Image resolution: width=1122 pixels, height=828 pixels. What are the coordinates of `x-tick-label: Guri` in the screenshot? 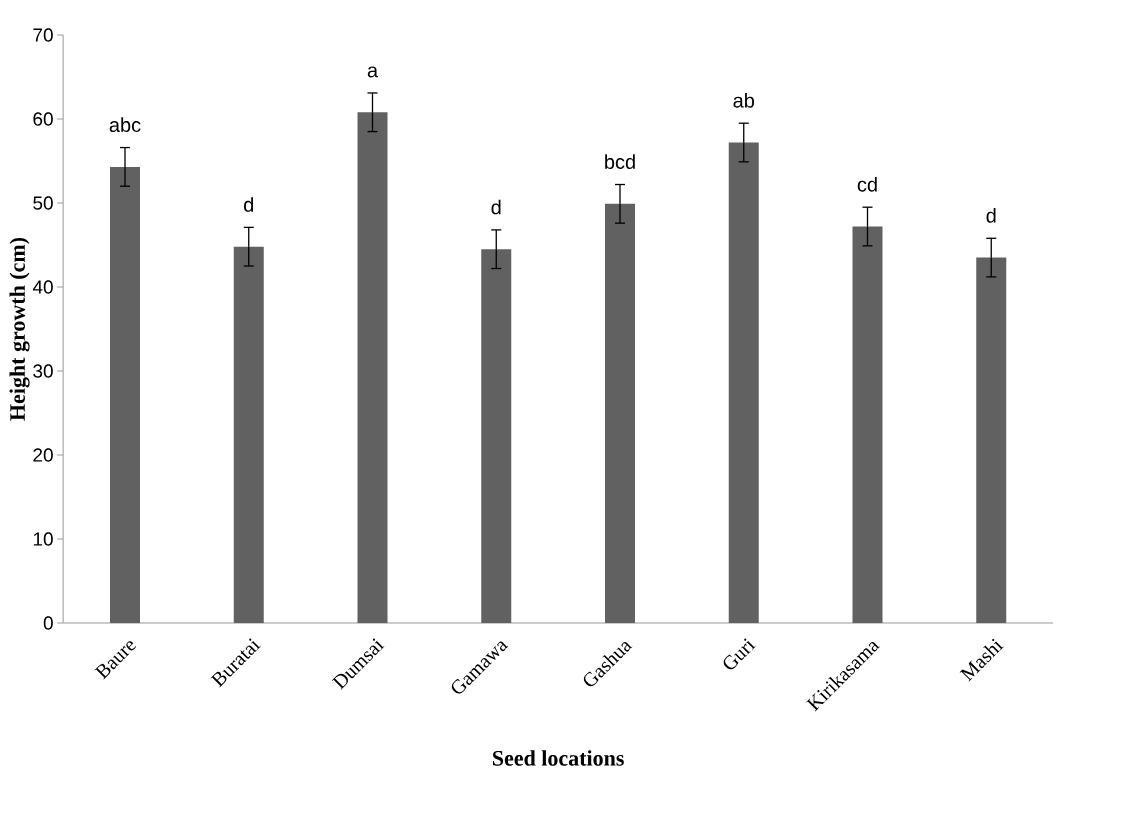 It's located at (739, 654).